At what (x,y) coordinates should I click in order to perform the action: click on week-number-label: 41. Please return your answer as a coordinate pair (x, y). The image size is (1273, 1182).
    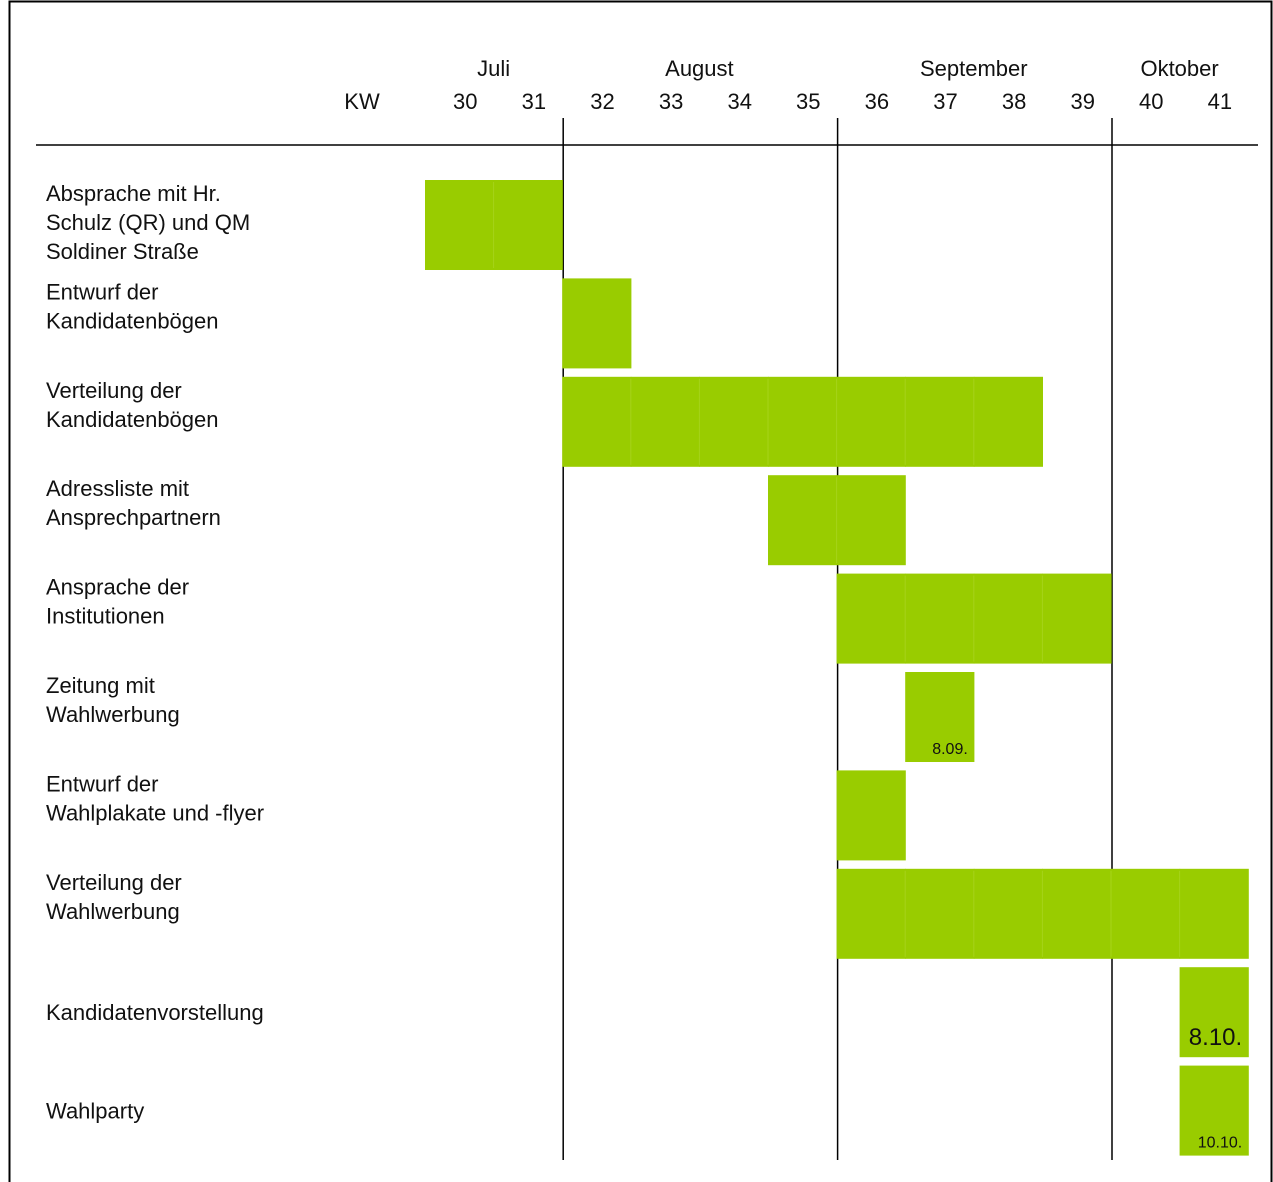
    Looking at the image, I should click on (1220, 101).